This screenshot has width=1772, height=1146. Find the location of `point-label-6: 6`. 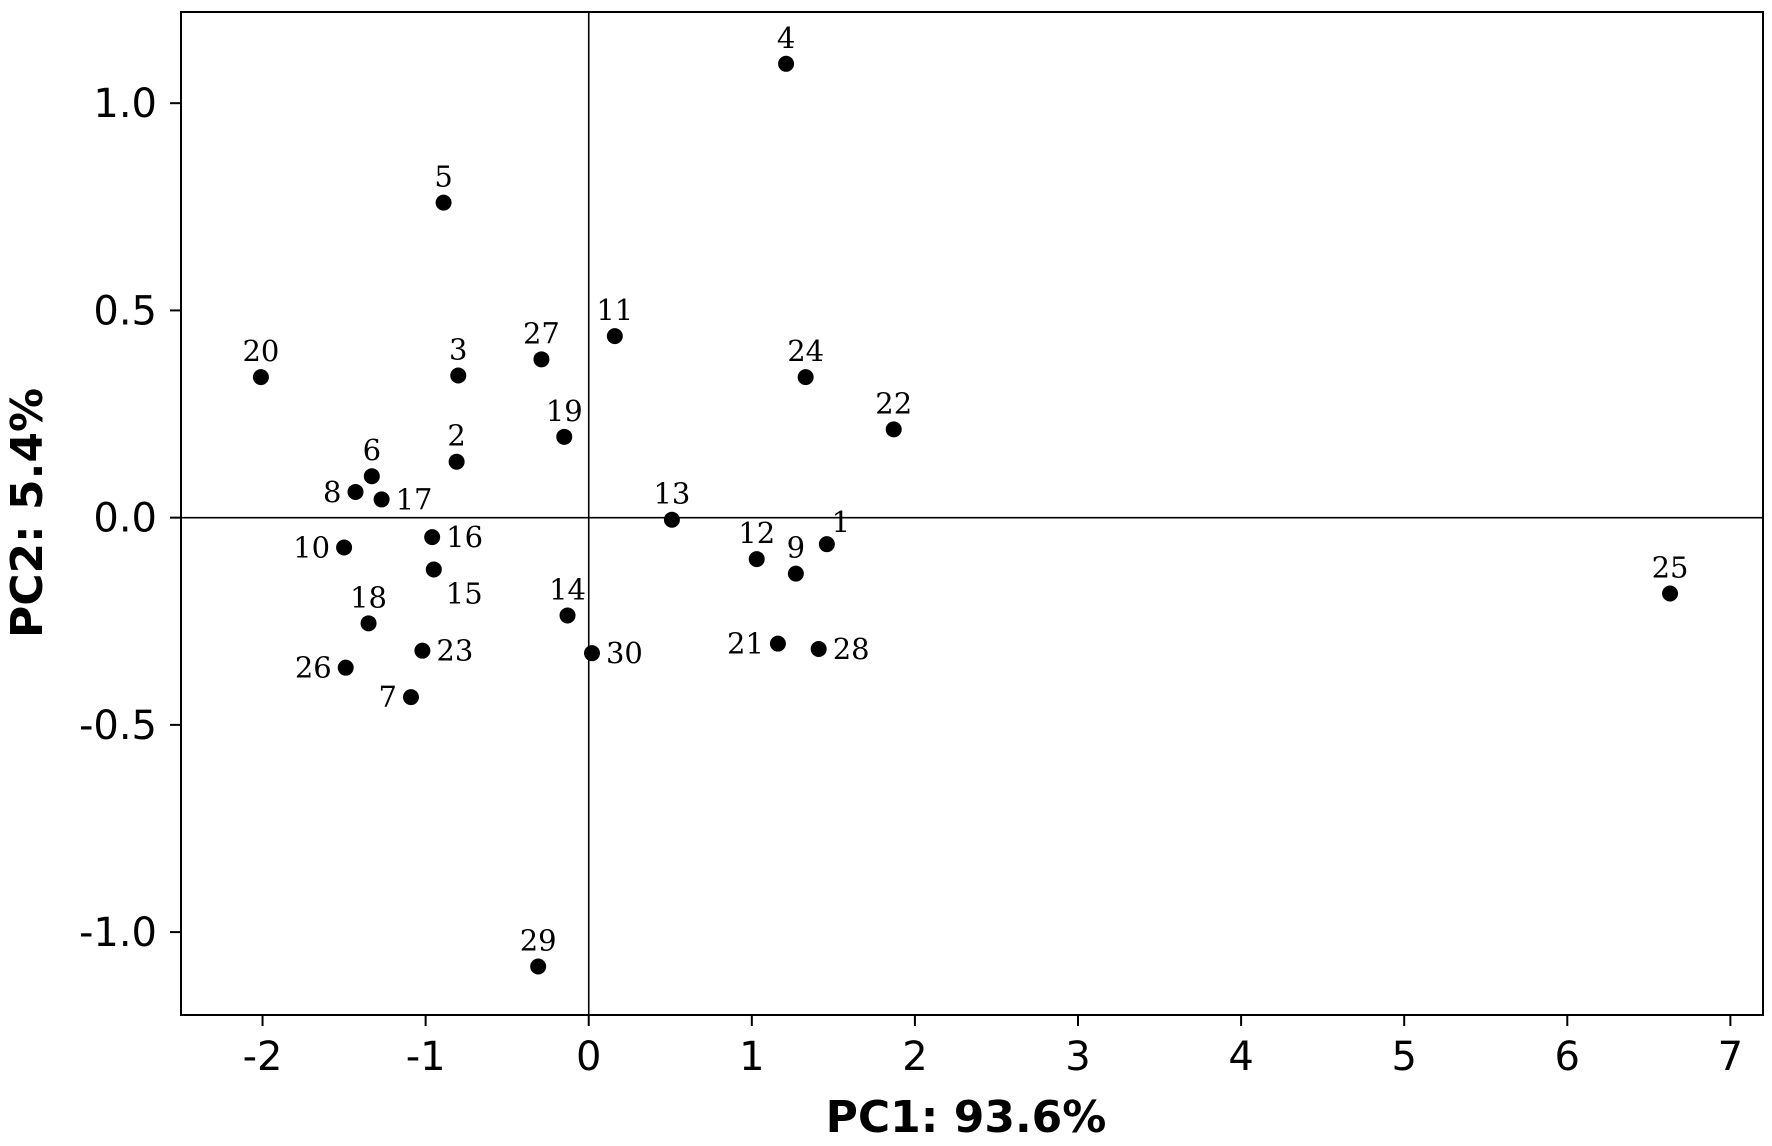

point-label-6: 6 is located at coordinates (372, 450).